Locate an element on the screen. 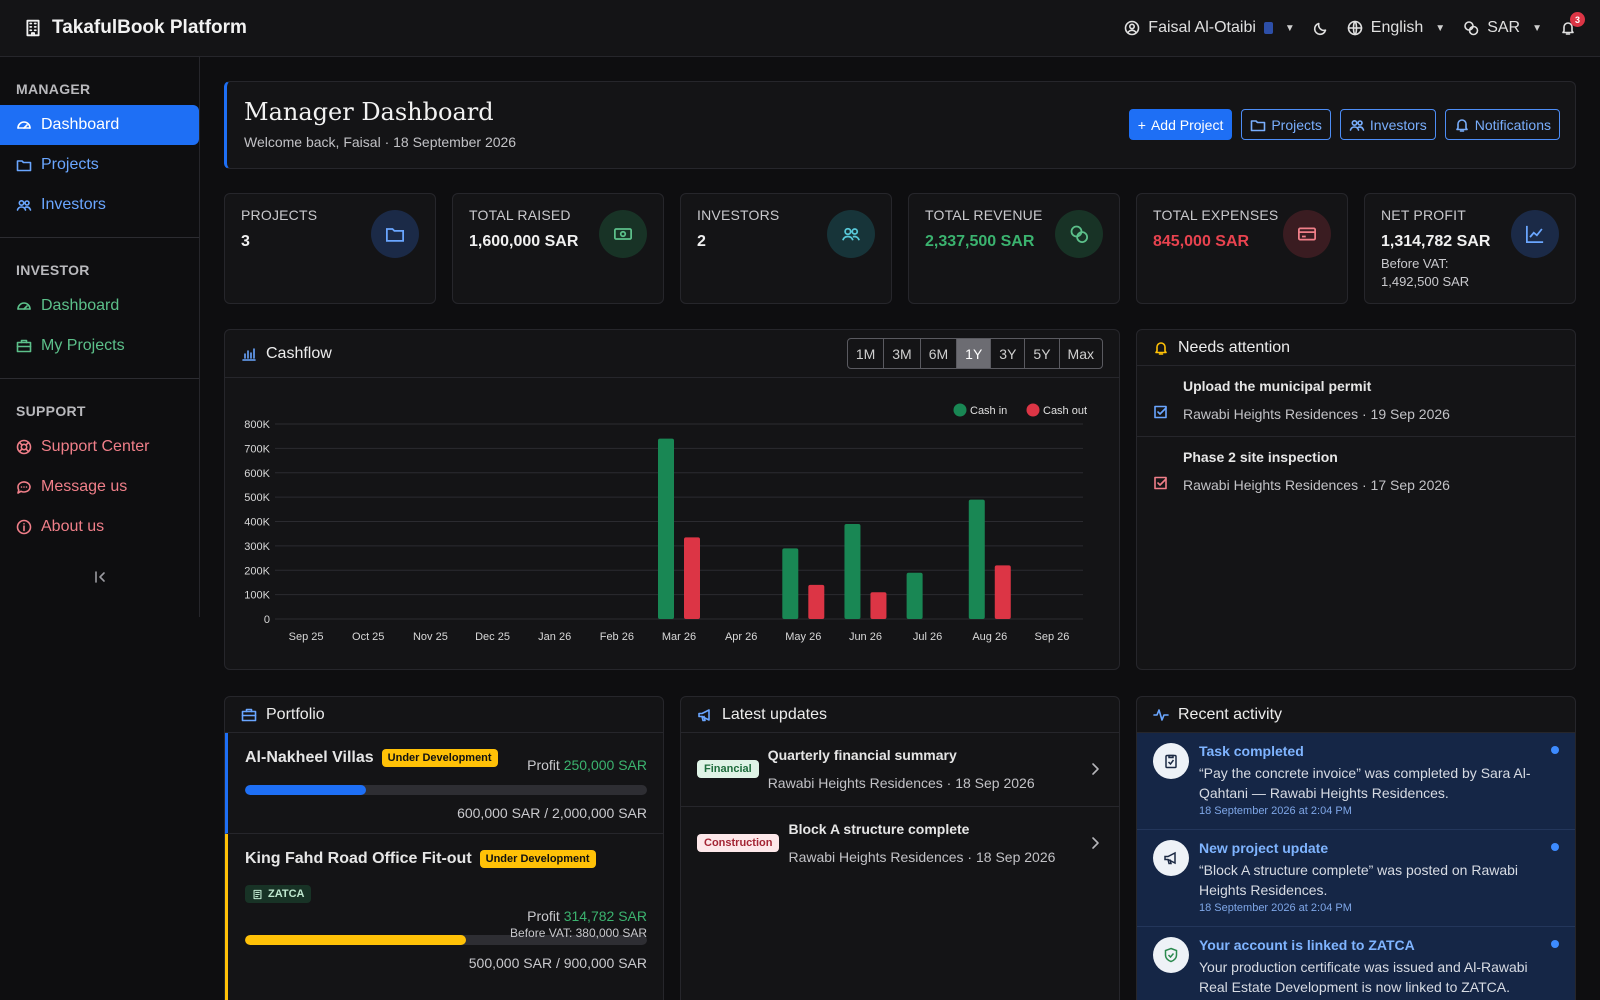 Image resolution: width=1600 pixels, height=1000 pixels. bar-chart-icon is located at coordinates (249, 354).